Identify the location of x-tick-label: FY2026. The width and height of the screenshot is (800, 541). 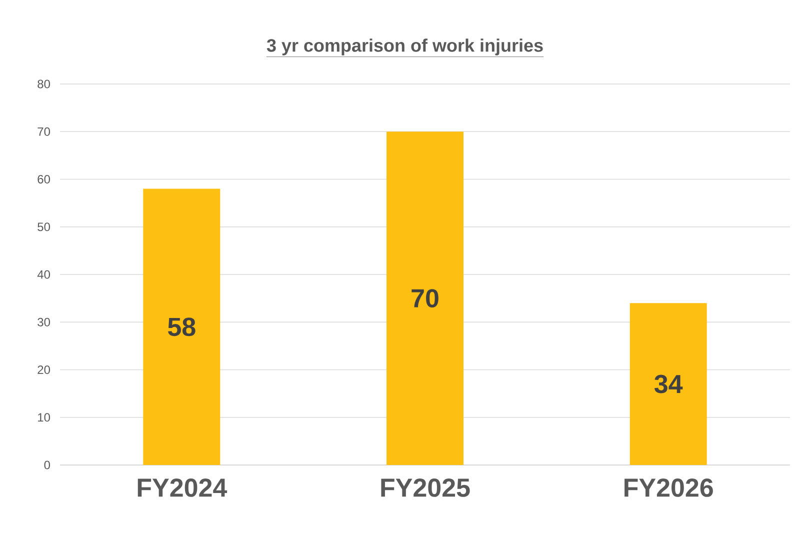
(668, 487).